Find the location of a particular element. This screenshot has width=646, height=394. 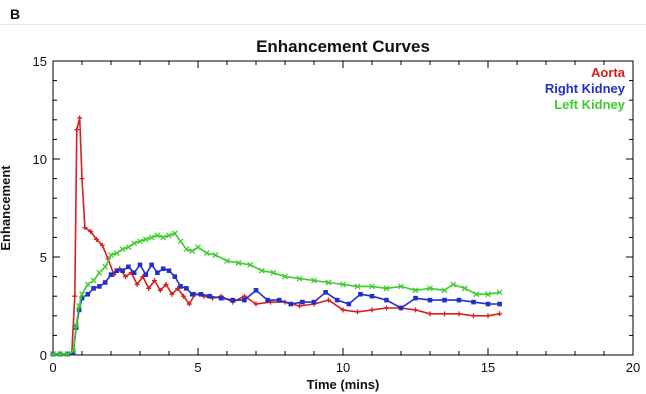

chart-title: Enhancement Curves is located at coordinates (343, 46).